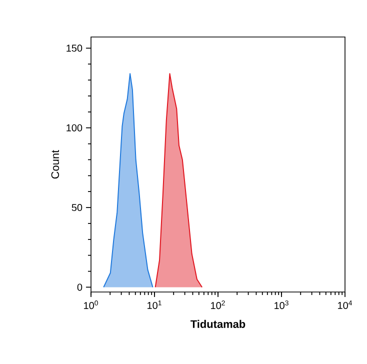 Image resolution: width=367 pixels, height=364 pixels. What do you see at coordinates (77, 208) in the screenshot?
I see `y-tick-label: 50` at bounding box center [77, 208].